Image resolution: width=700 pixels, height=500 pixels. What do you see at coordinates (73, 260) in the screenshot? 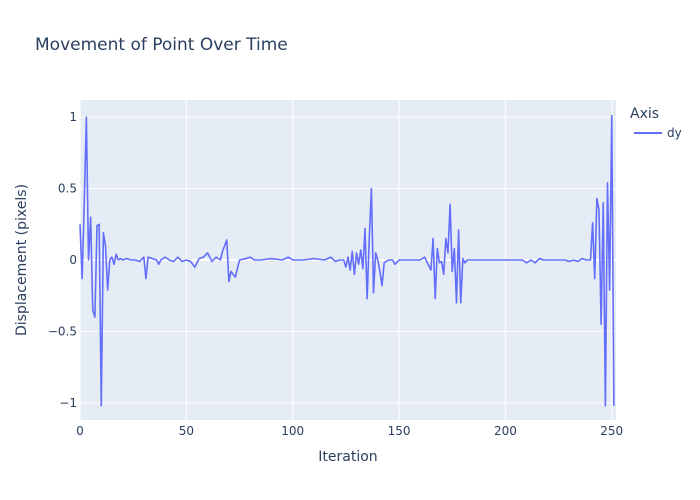
I see `y-tick-label: 0` at bounding box center [73, 260].